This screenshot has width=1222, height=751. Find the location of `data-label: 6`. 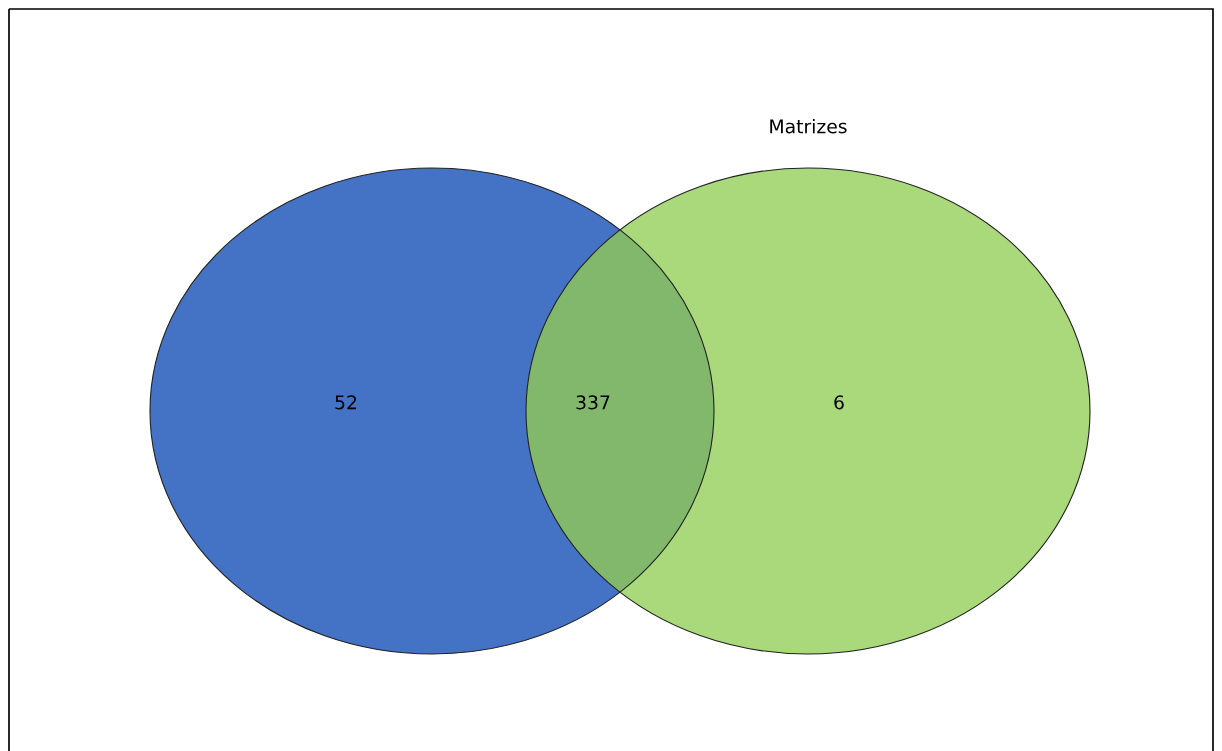

data-label: 6 is located at coordinates (839, 402).